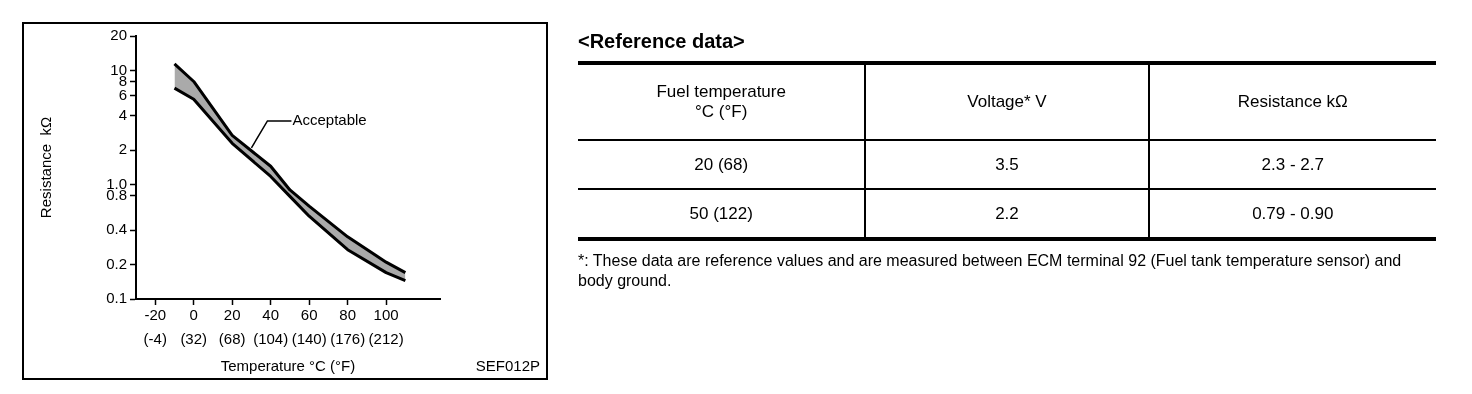 This screenshot has height=394, width=1472. I want to click on x2-tick-label: (32), so click(194, 339).